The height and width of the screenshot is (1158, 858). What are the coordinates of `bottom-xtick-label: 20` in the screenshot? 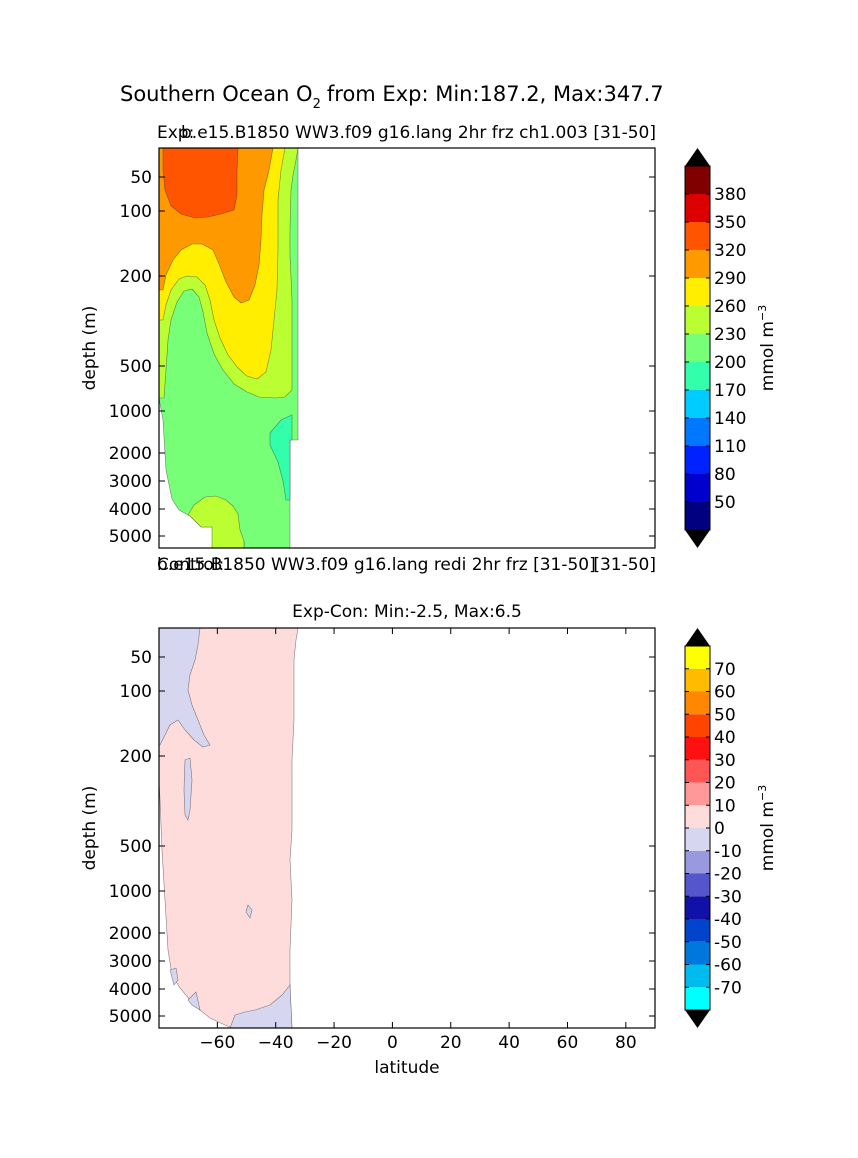 It's located at (451, 1043).